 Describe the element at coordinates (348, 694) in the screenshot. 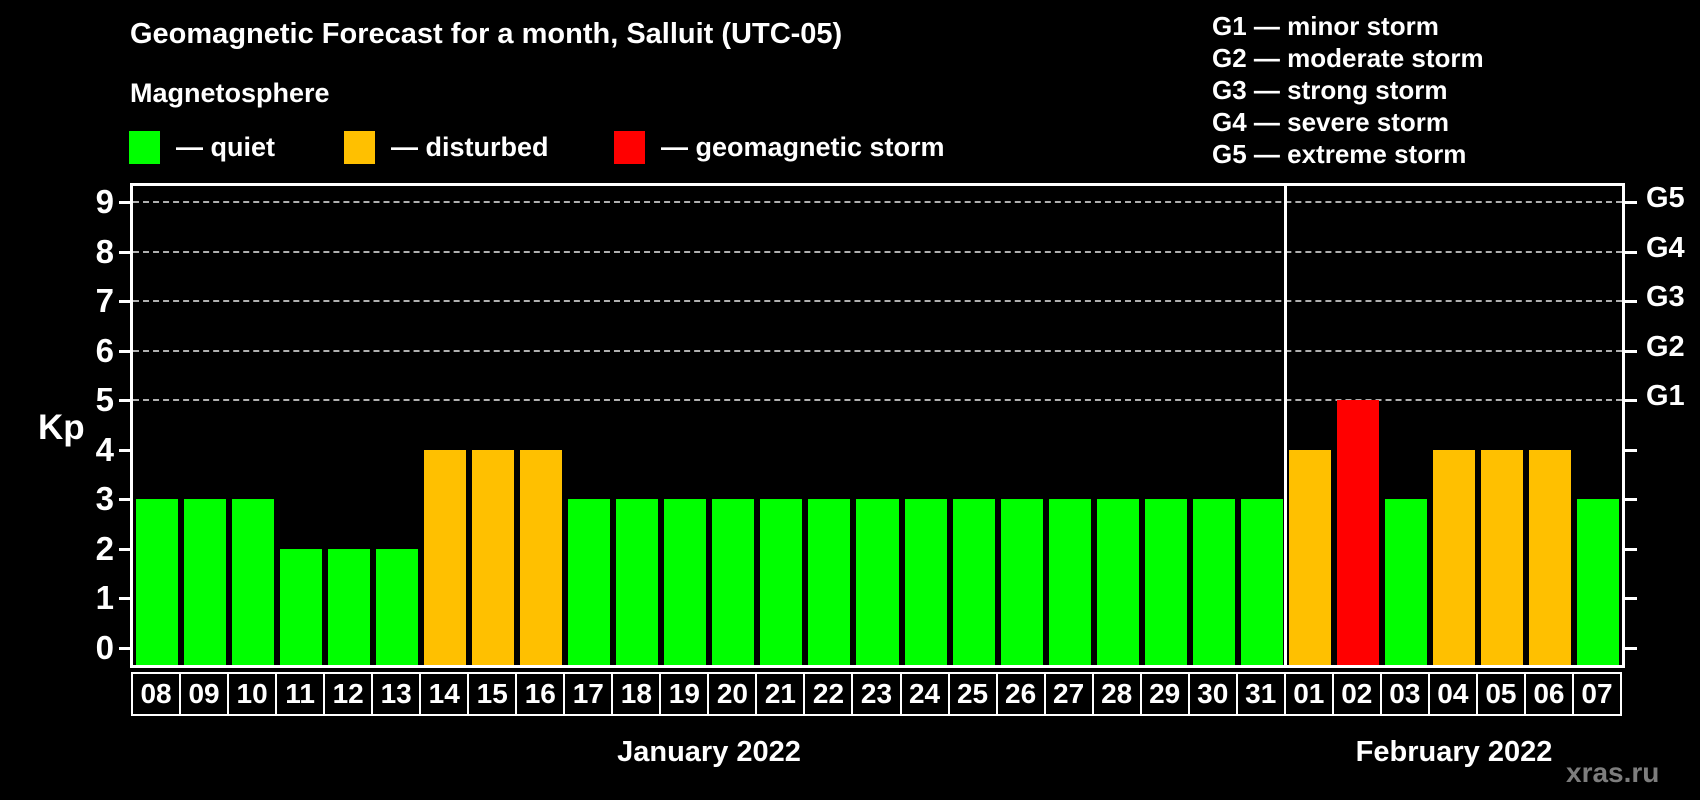

I see `day-label: 12` at that location.